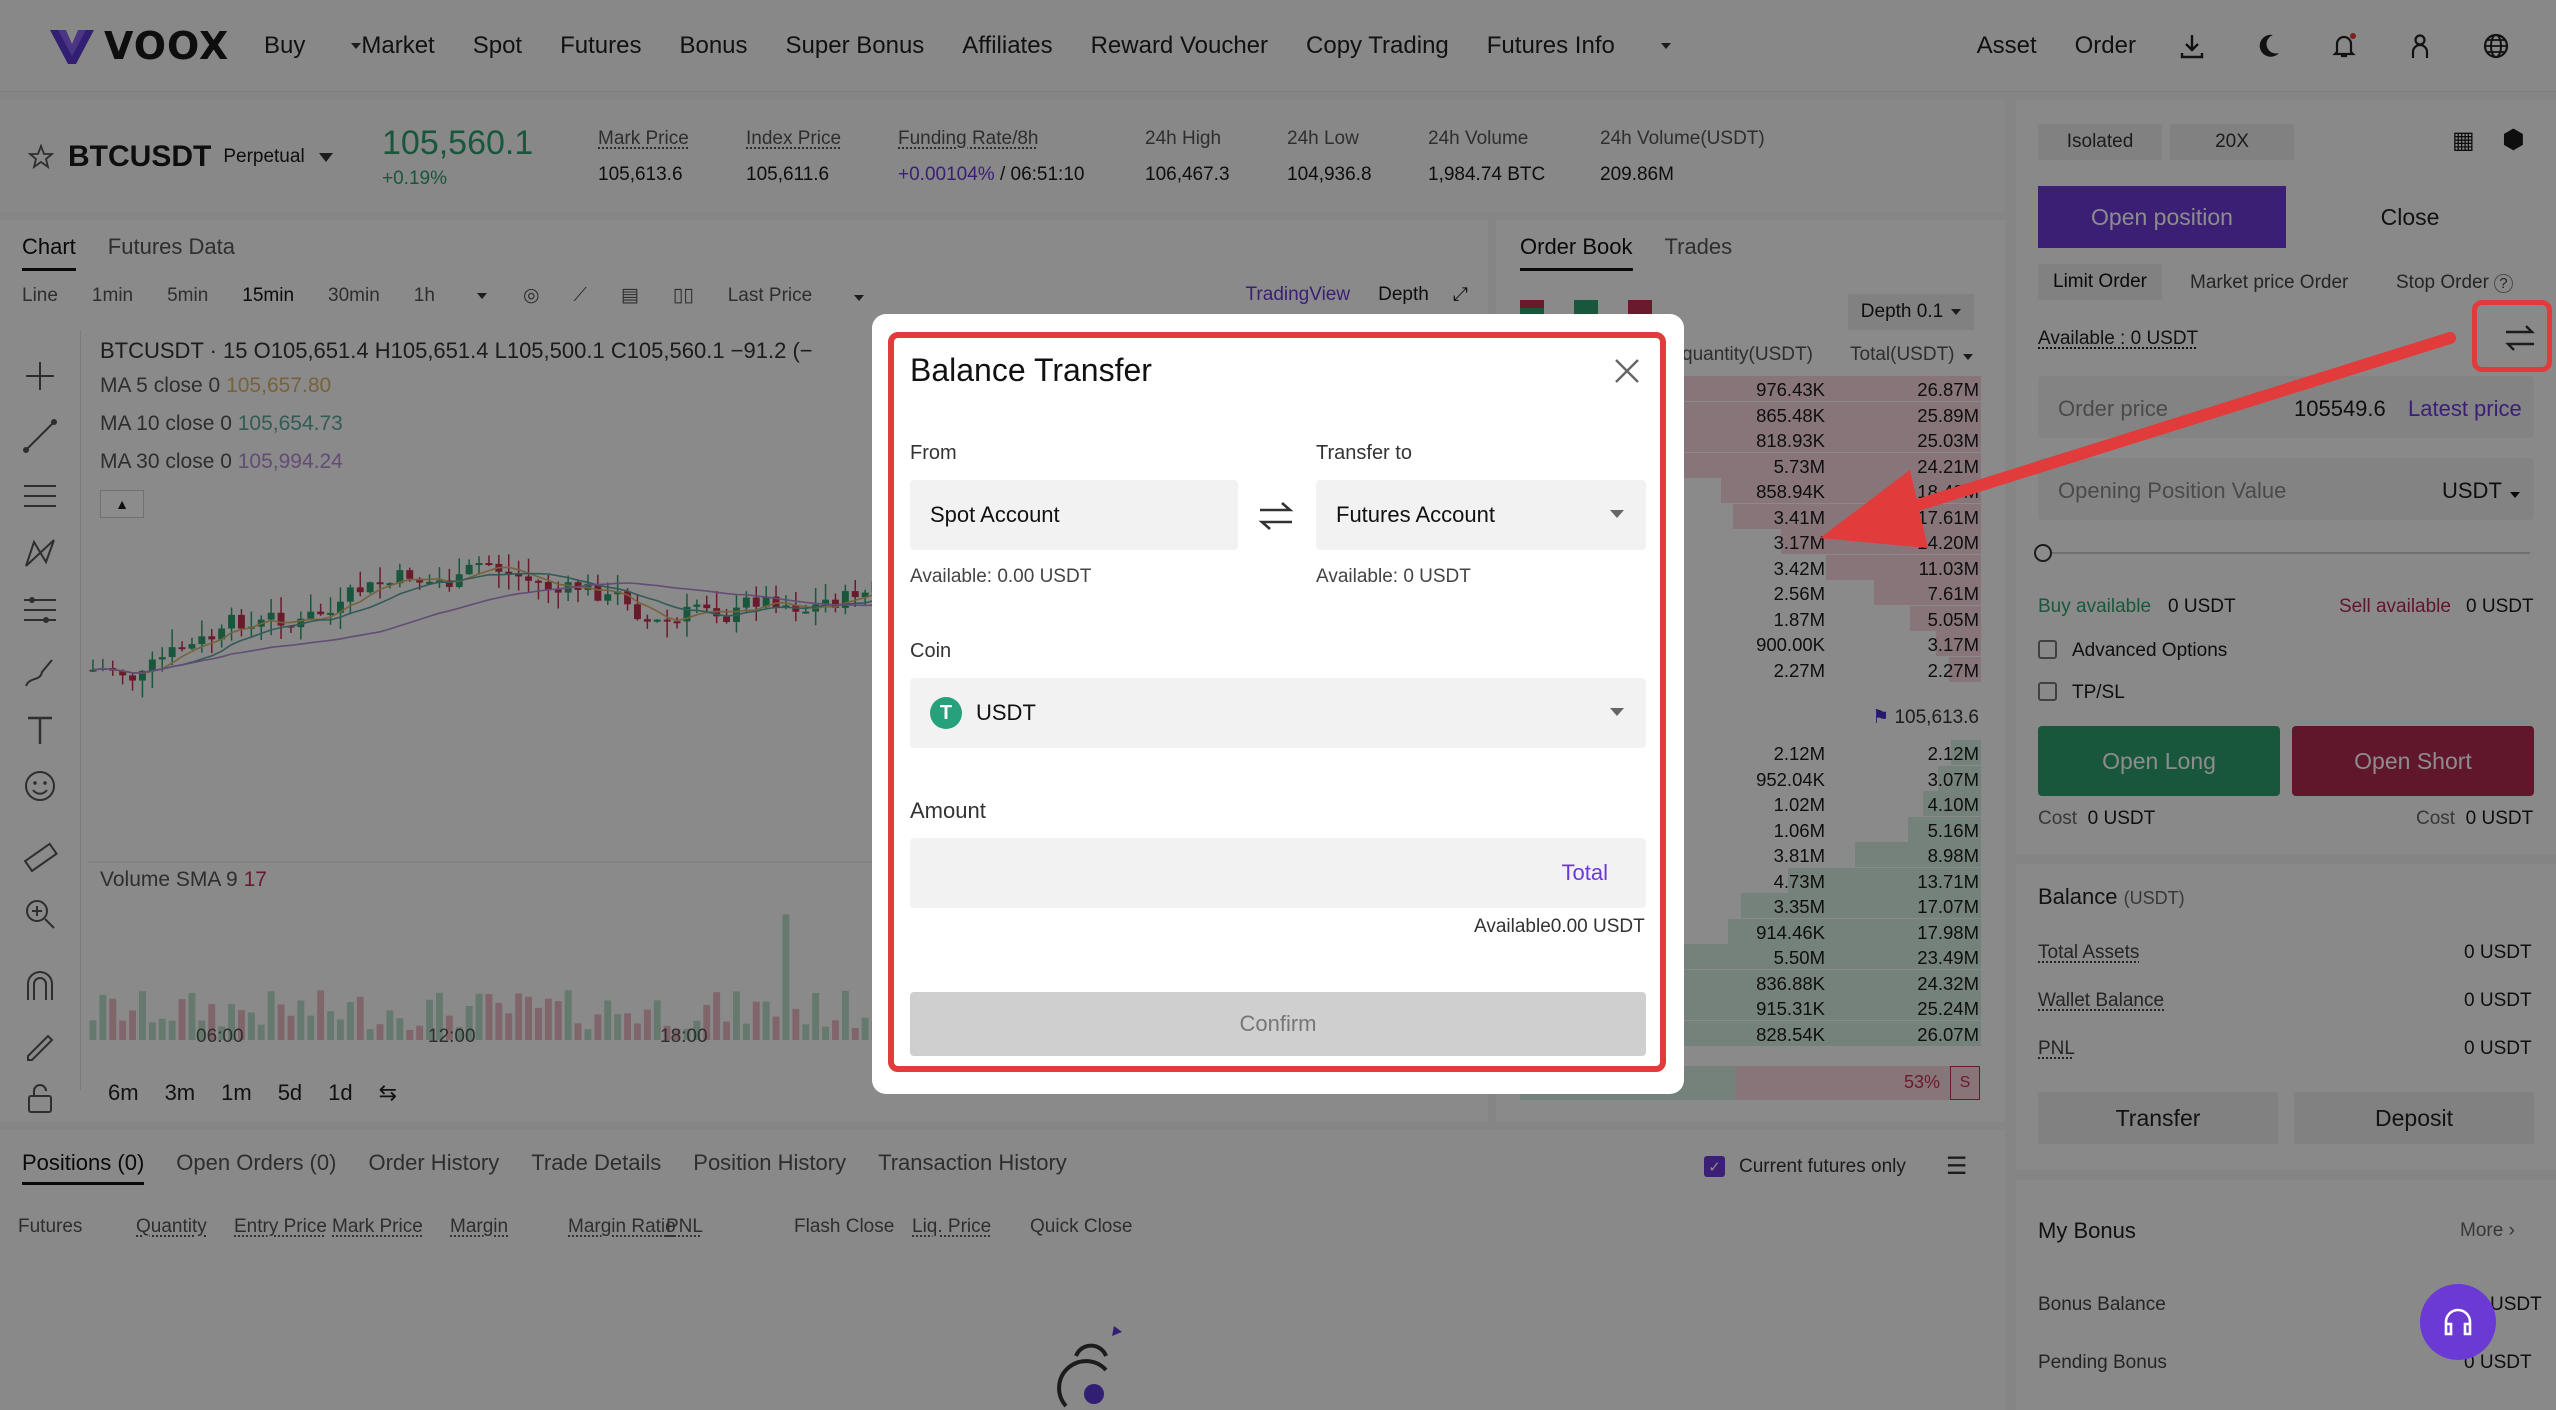 Image resolution: width=2556 pixels, height=1410 pixels. What do you see at coordinates (122, 504) in the screenshot?
I see `collapse-legend-button: ▲` at bounding box center [122, 504].